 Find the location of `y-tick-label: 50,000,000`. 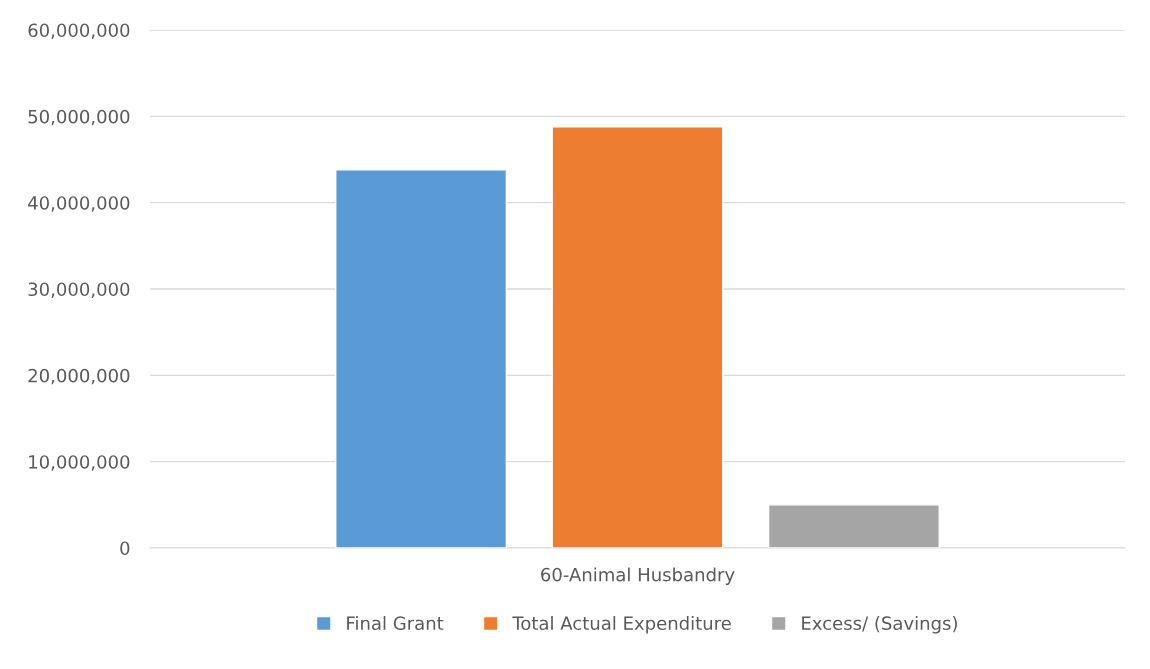

y-tick-label: 50,000,000 is located at coordinates (79, 117).